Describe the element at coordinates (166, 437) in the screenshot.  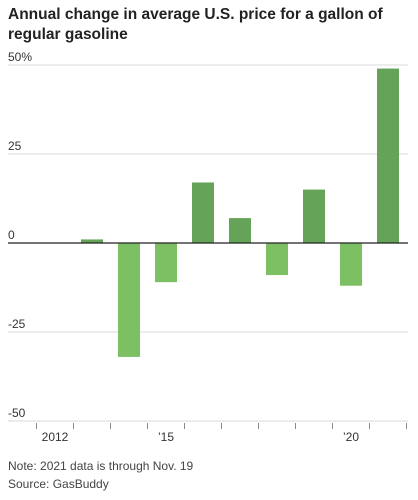
I see `x-tick-label: ’15` at that location.